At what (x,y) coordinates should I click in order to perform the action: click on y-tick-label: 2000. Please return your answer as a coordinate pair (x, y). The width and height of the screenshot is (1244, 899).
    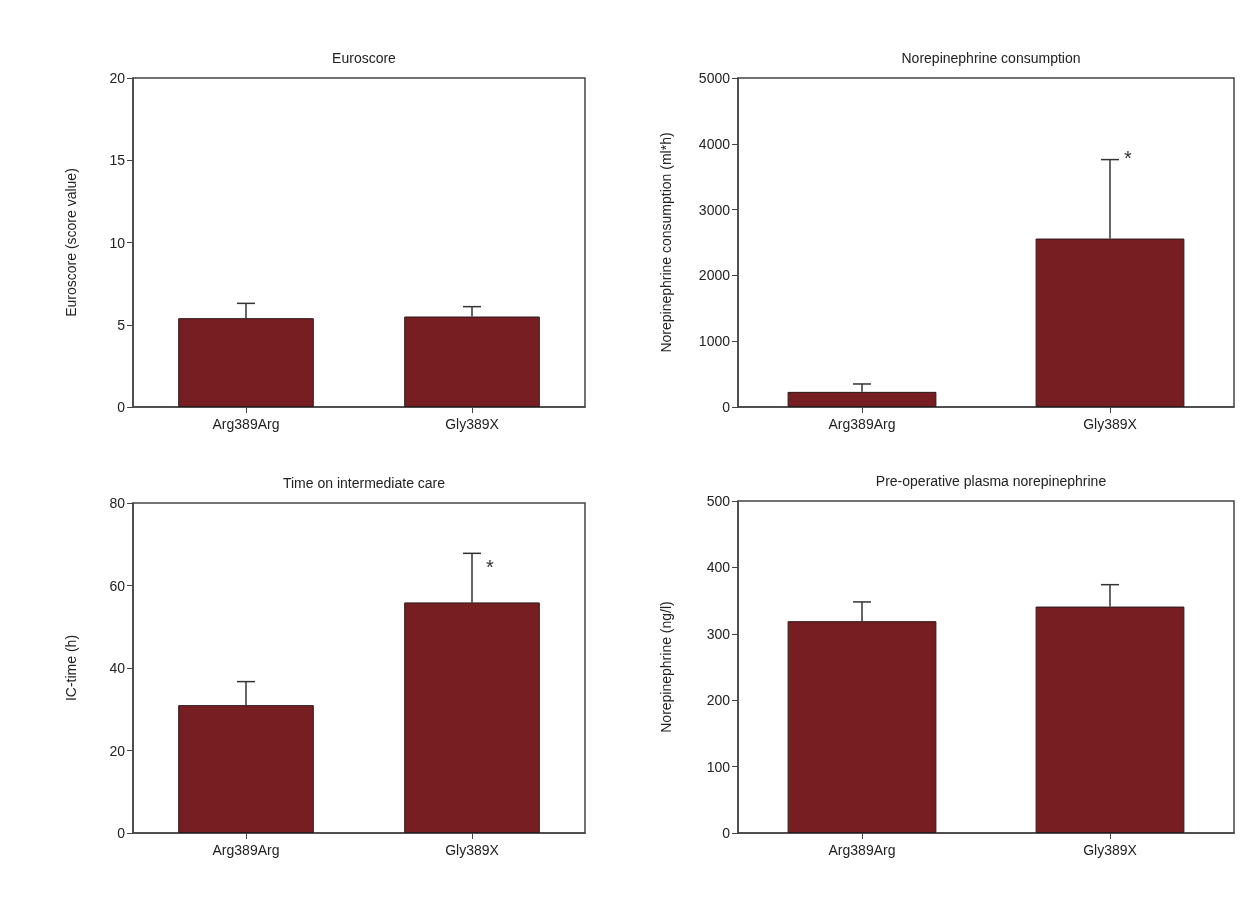
    Looking at the image, I should click on (714, 275).